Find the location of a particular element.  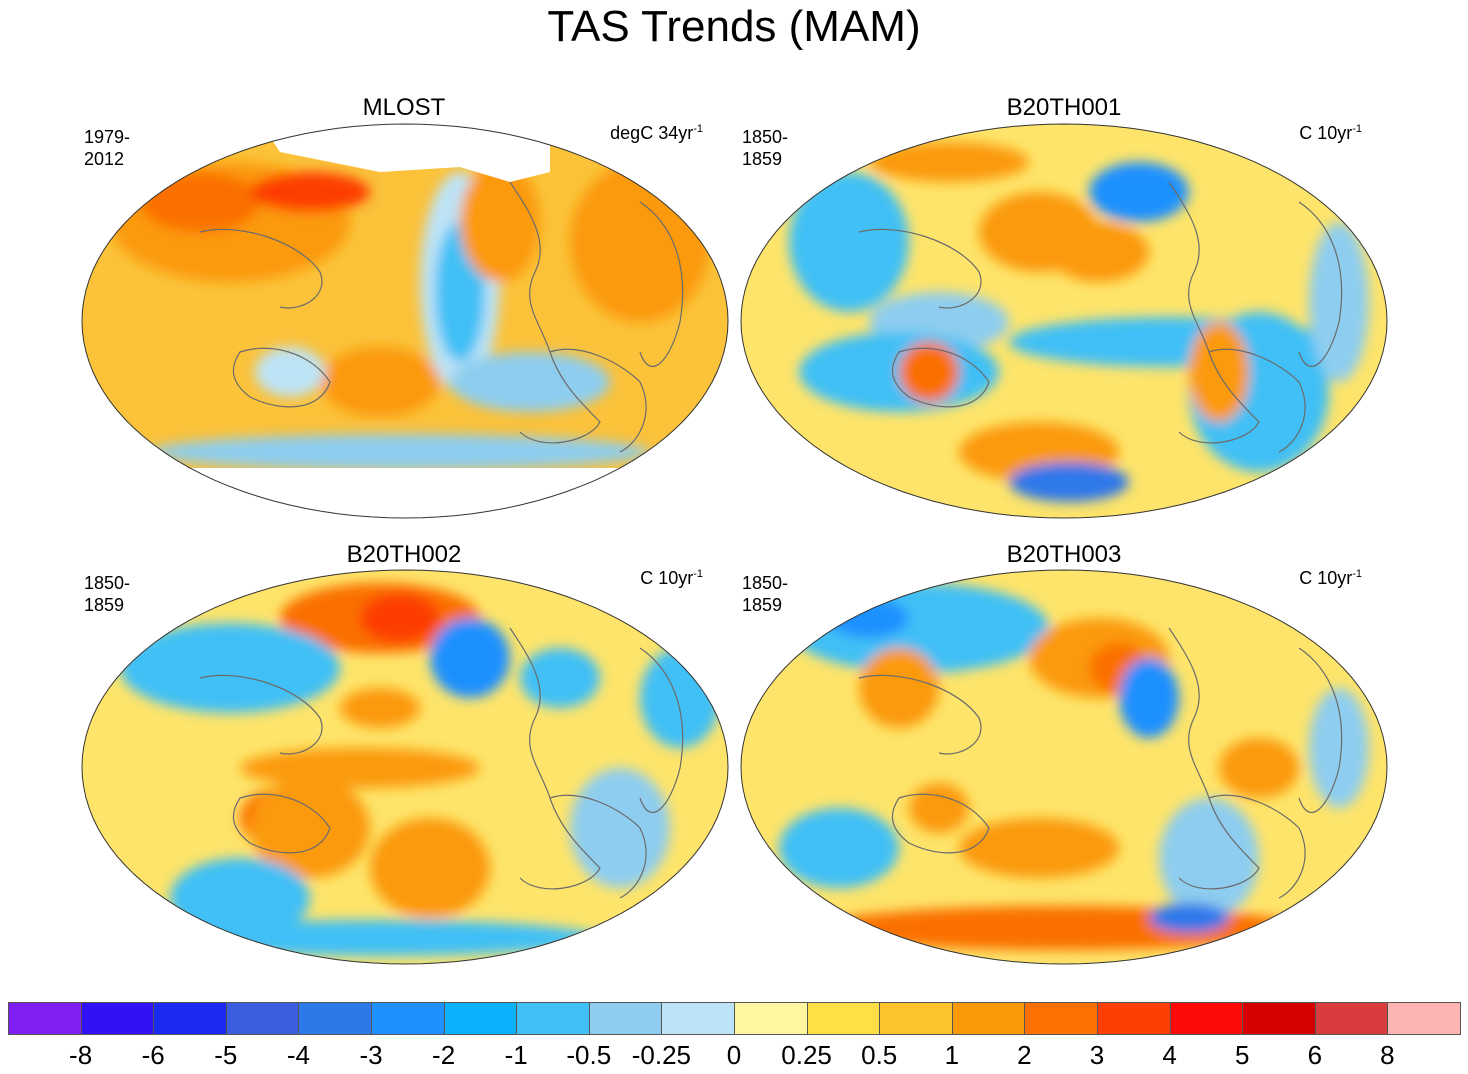

colorbar-label: -1 is located at coordinates (516, 1055).